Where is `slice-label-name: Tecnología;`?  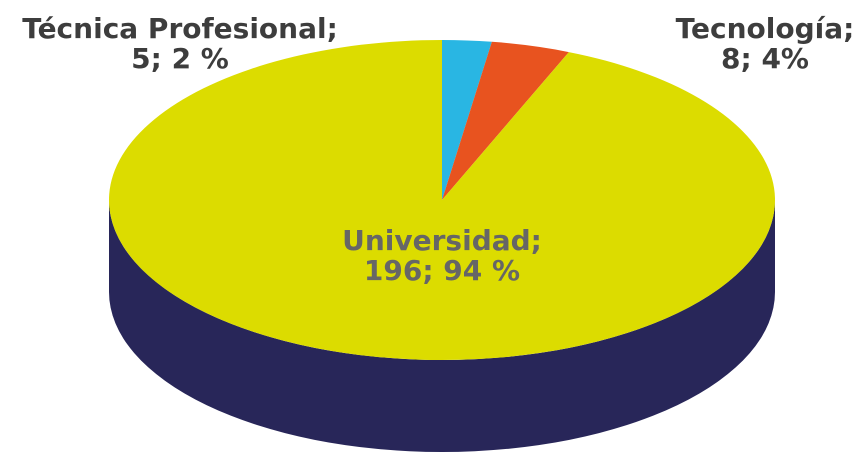
slice-label-name: Tecnología; is located at coordinates (765, 28).